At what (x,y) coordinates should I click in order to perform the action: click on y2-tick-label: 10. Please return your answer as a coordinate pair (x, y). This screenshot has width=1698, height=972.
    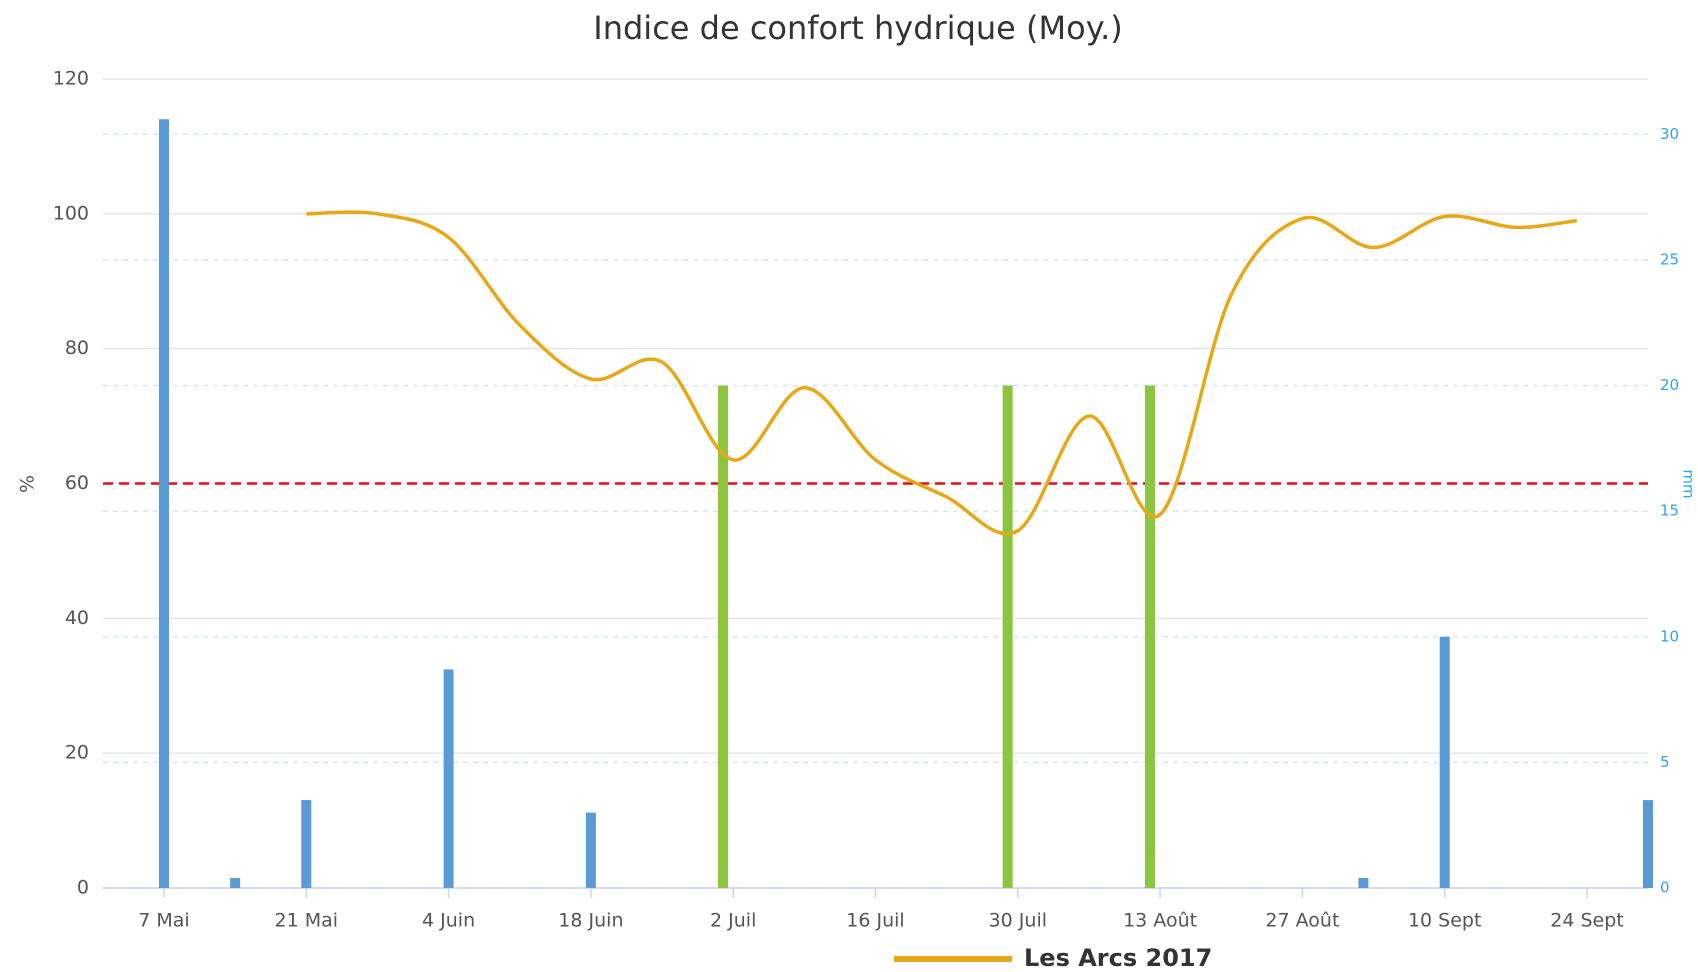
    Looking at the image, I should click on (1669, 636).